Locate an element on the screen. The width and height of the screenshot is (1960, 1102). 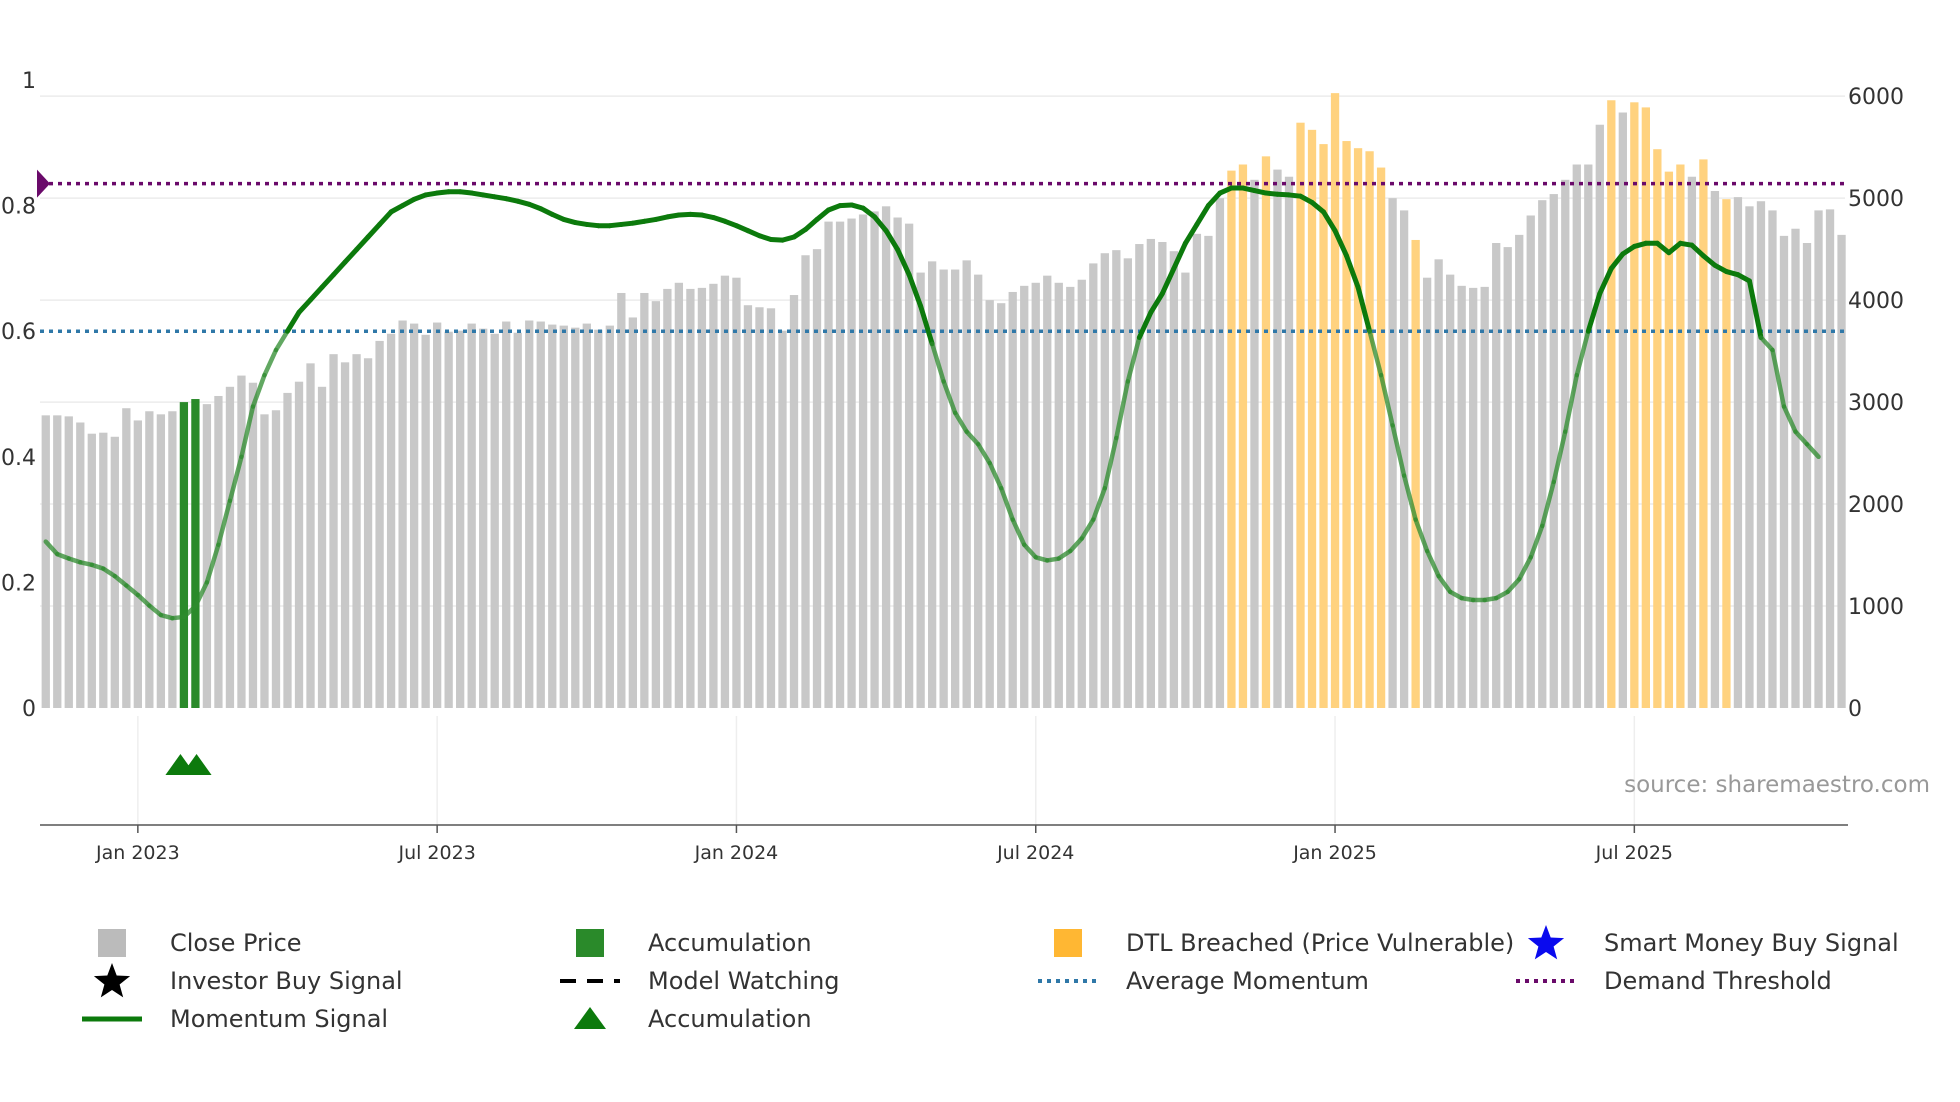
x-axis-tick-label: Jan 2024 is located at coordinates (736, 853).